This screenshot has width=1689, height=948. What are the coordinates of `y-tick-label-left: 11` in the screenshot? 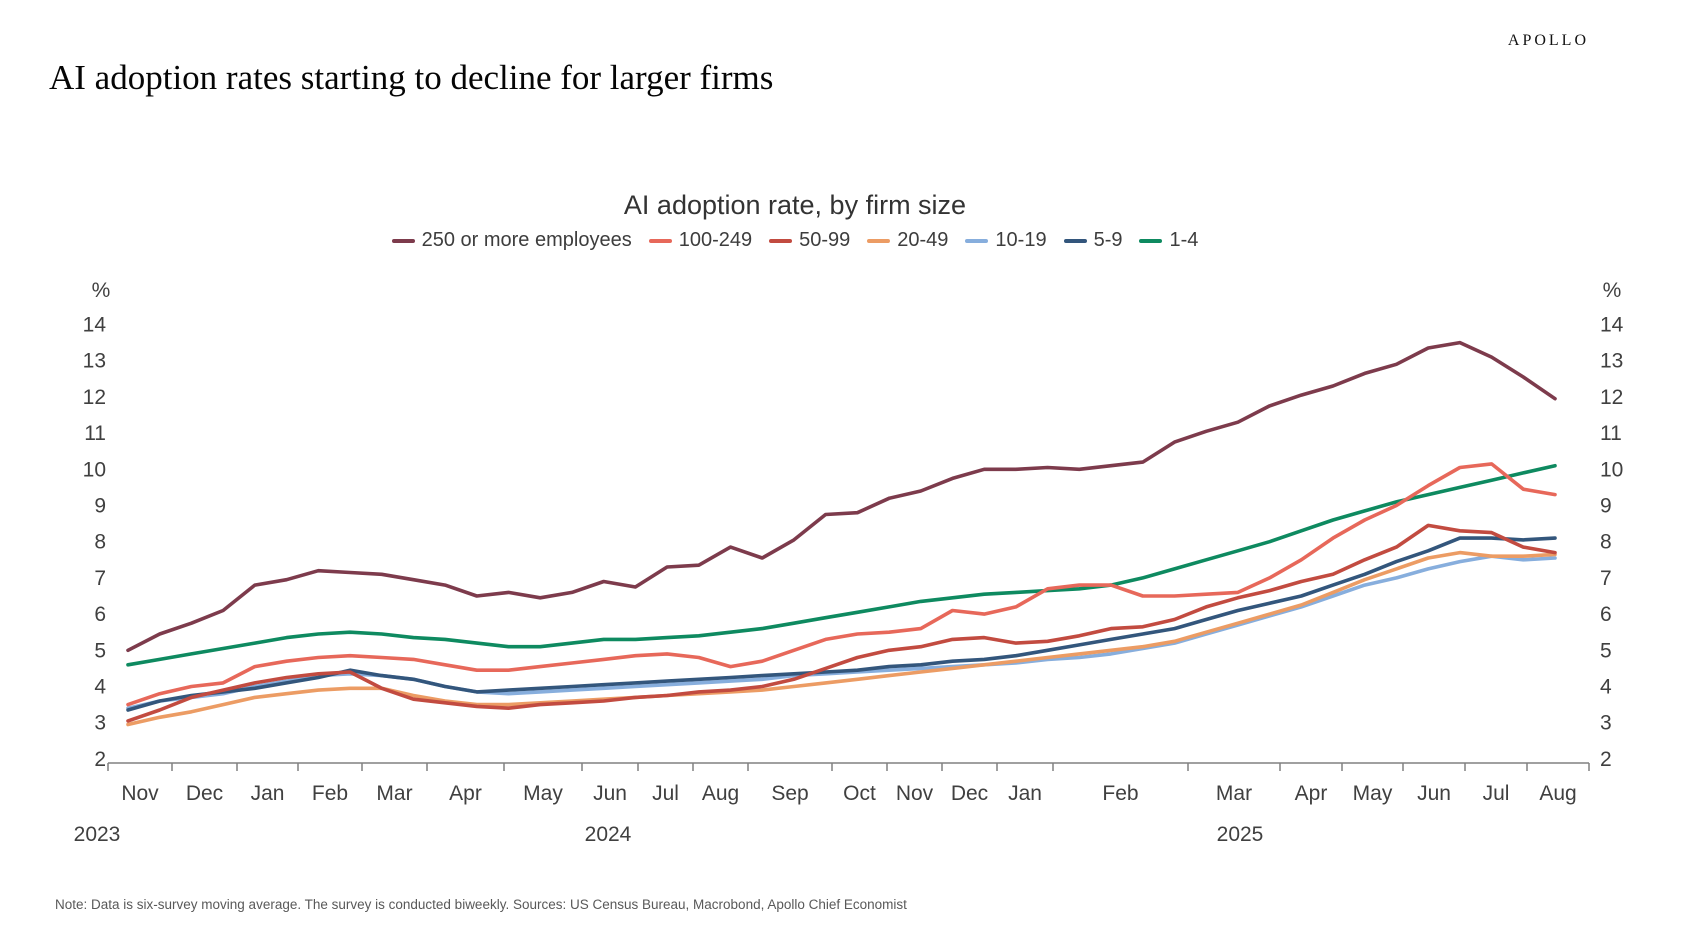 It's located at (95, 433).